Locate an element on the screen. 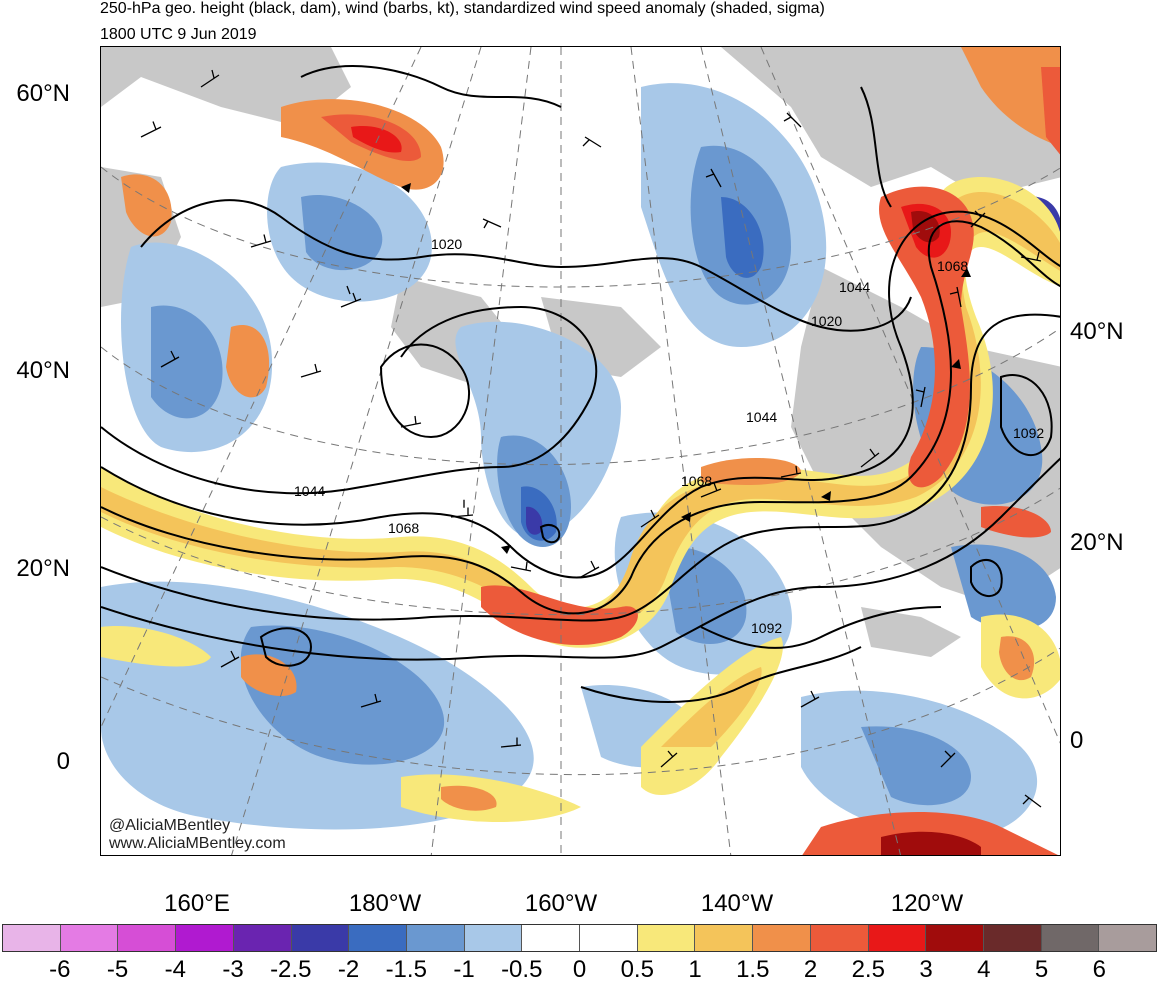 This screenshot has height=984, width=1160. colorbar is located at coordinates (579, 938).